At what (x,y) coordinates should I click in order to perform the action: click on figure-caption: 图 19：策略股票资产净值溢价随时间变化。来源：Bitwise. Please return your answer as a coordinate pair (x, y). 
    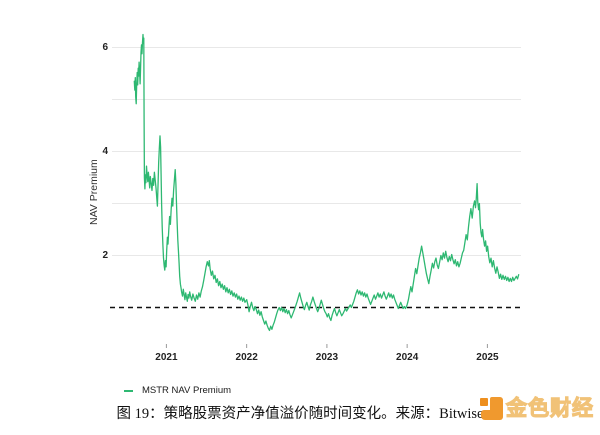
    Looking at the image, I should click on (300, 414).